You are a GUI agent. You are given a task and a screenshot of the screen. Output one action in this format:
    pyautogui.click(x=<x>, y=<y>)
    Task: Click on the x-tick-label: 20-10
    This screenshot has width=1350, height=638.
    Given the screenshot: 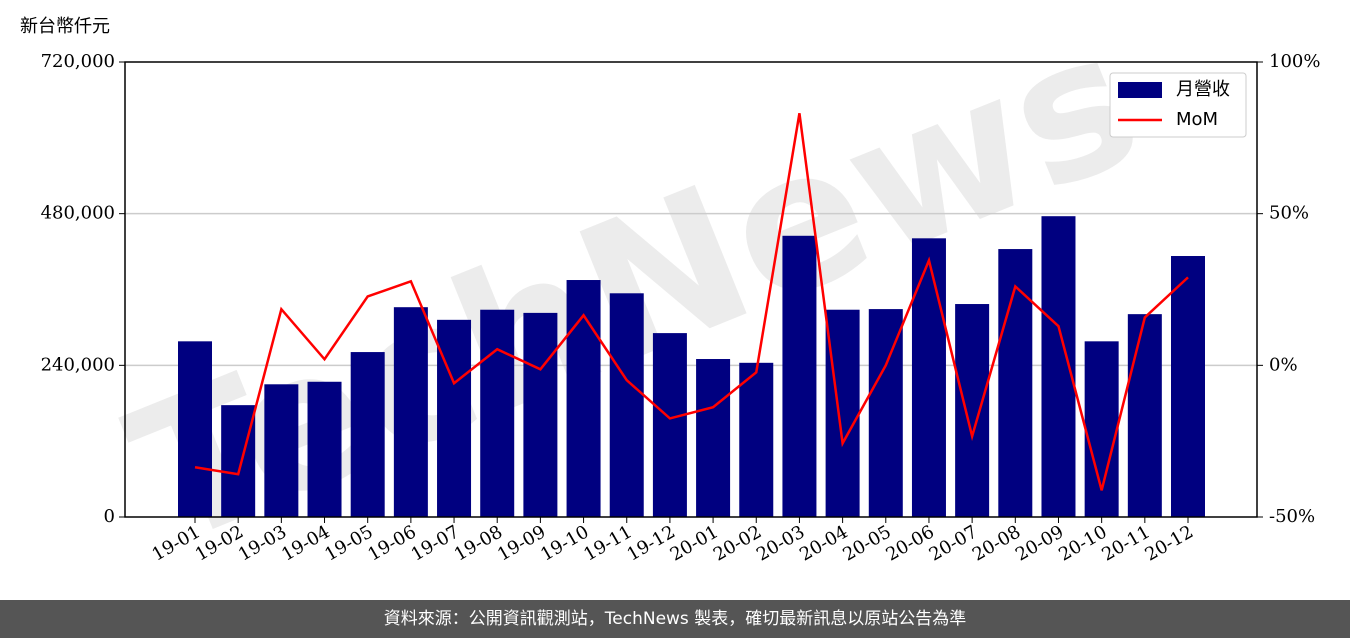 What is the action you would take?
    pyautogui.click(x=1082, y=543)
    